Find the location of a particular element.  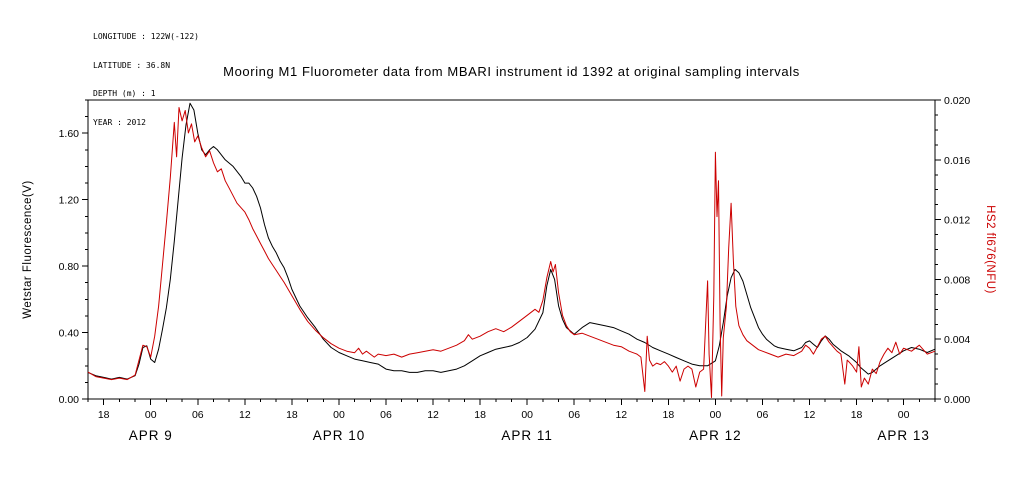

y-right-tick-label: 0.020 is located at coordinates (957, 101).